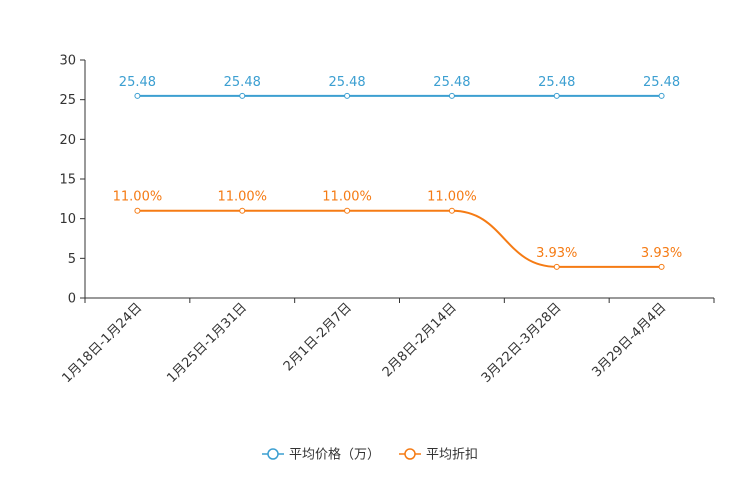 The width and height of the screenshot is (744, 496). What do you see at coordinates (399, 238) in the screenshot?
I see `series-line` at bounding box center [399, 238].